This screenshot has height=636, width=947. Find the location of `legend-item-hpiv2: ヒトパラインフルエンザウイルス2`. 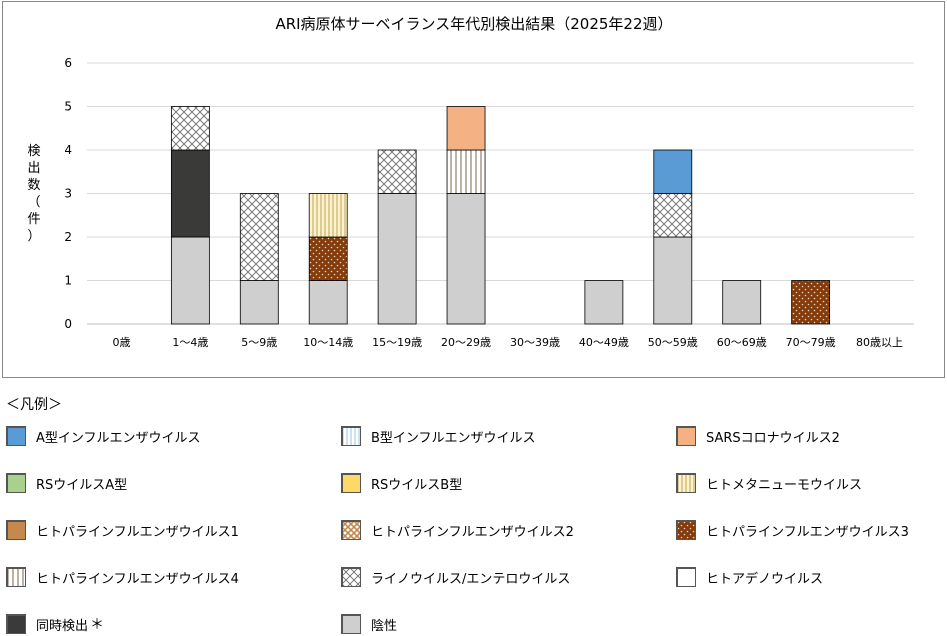

legend-item-hpiv2: ヒトパラインフルエンザウイルス2 is located at coordinates (457, 530).